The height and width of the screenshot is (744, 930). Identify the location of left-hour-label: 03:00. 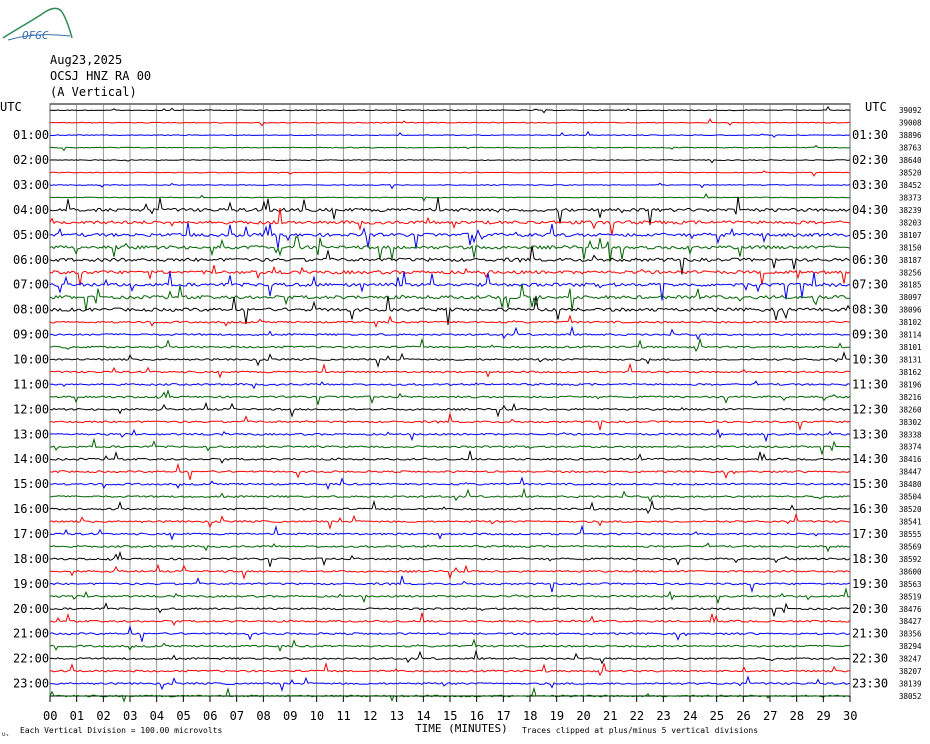
(31, 185).